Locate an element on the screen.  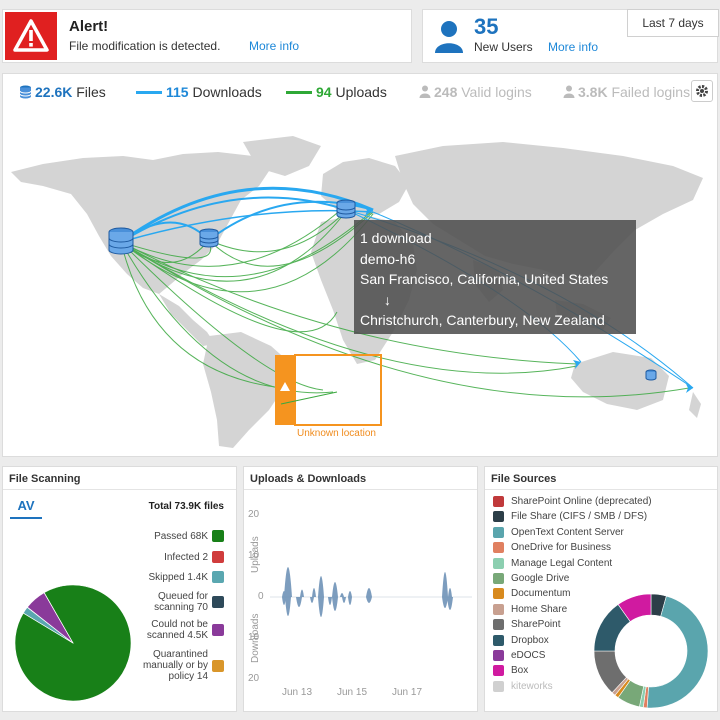
tab-av: AV is located at coordinates (26, 507).